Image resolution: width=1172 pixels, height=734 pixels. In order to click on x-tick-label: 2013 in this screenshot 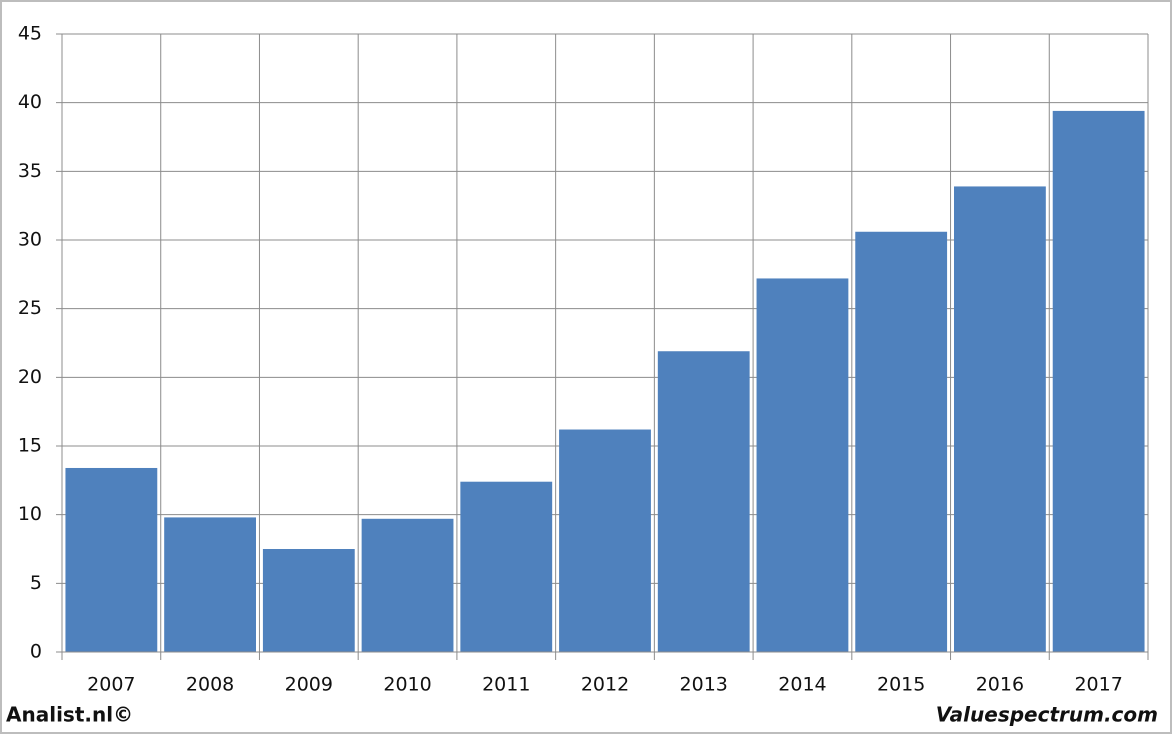, I will do `click(704, 685)`.